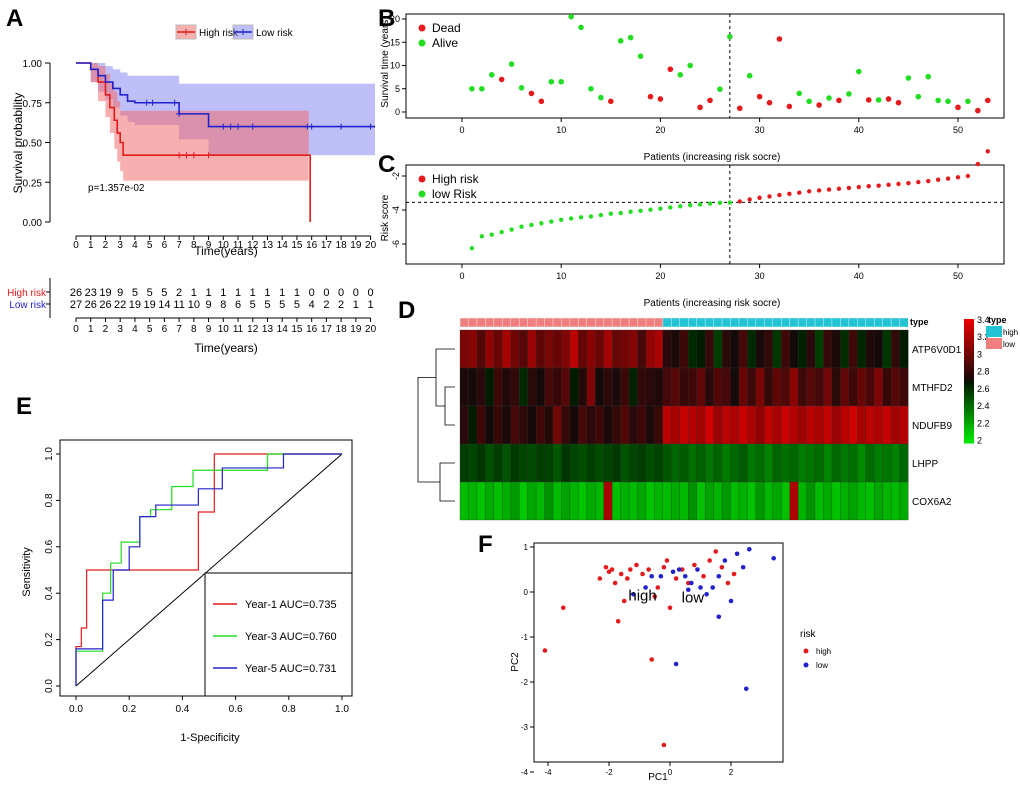 This screenshot has height=786, width=1020. What do you see at coordinates (120, 293) in the screenshot?
I see `risk-table-cell: 9` at bounding box center [120, 293].